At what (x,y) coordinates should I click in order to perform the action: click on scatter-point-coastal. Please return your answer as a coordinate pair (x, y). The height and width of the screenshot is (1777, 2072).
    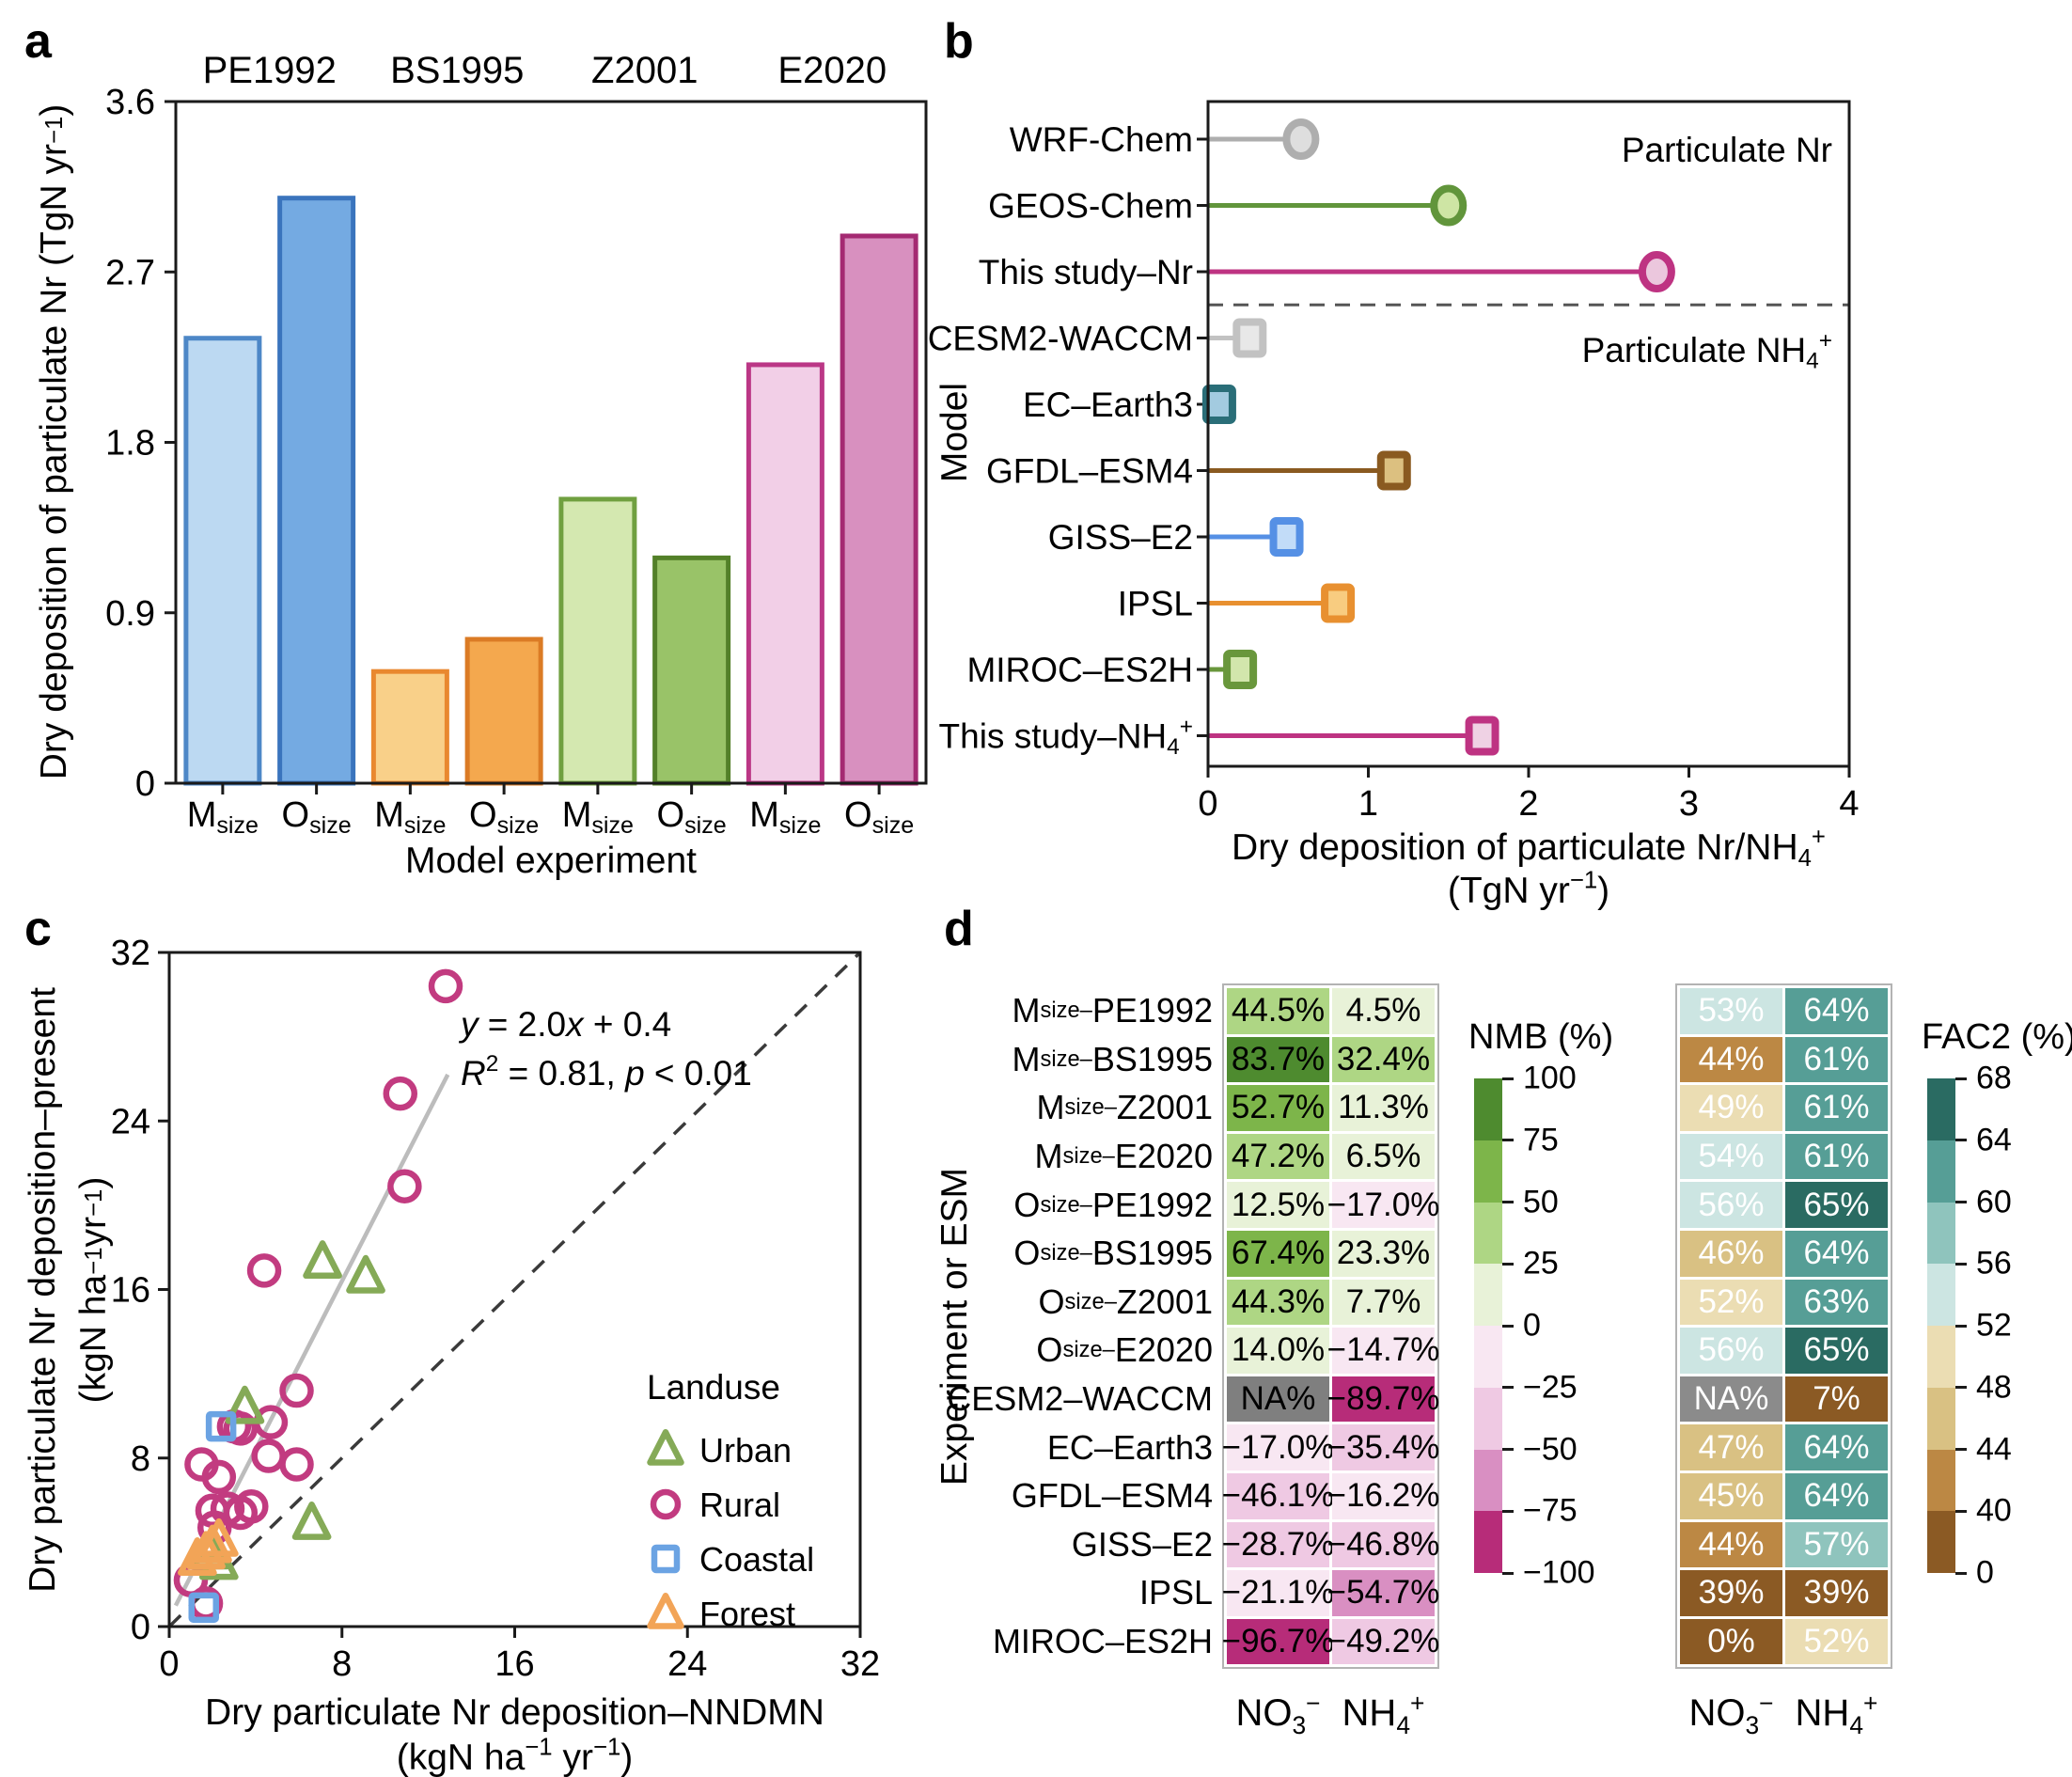
    Looking at the image, I should click on (203, 1608).